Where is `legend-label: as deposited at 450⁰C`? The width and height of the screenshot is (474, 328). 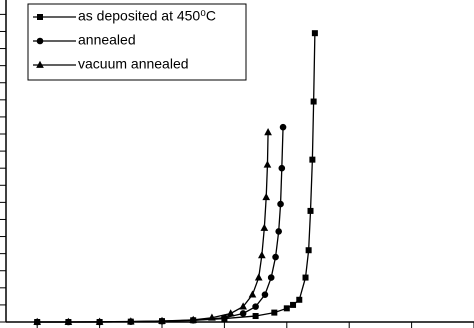
legend-label: as deposited at 450⁰C is located at coordinates (147, 16).